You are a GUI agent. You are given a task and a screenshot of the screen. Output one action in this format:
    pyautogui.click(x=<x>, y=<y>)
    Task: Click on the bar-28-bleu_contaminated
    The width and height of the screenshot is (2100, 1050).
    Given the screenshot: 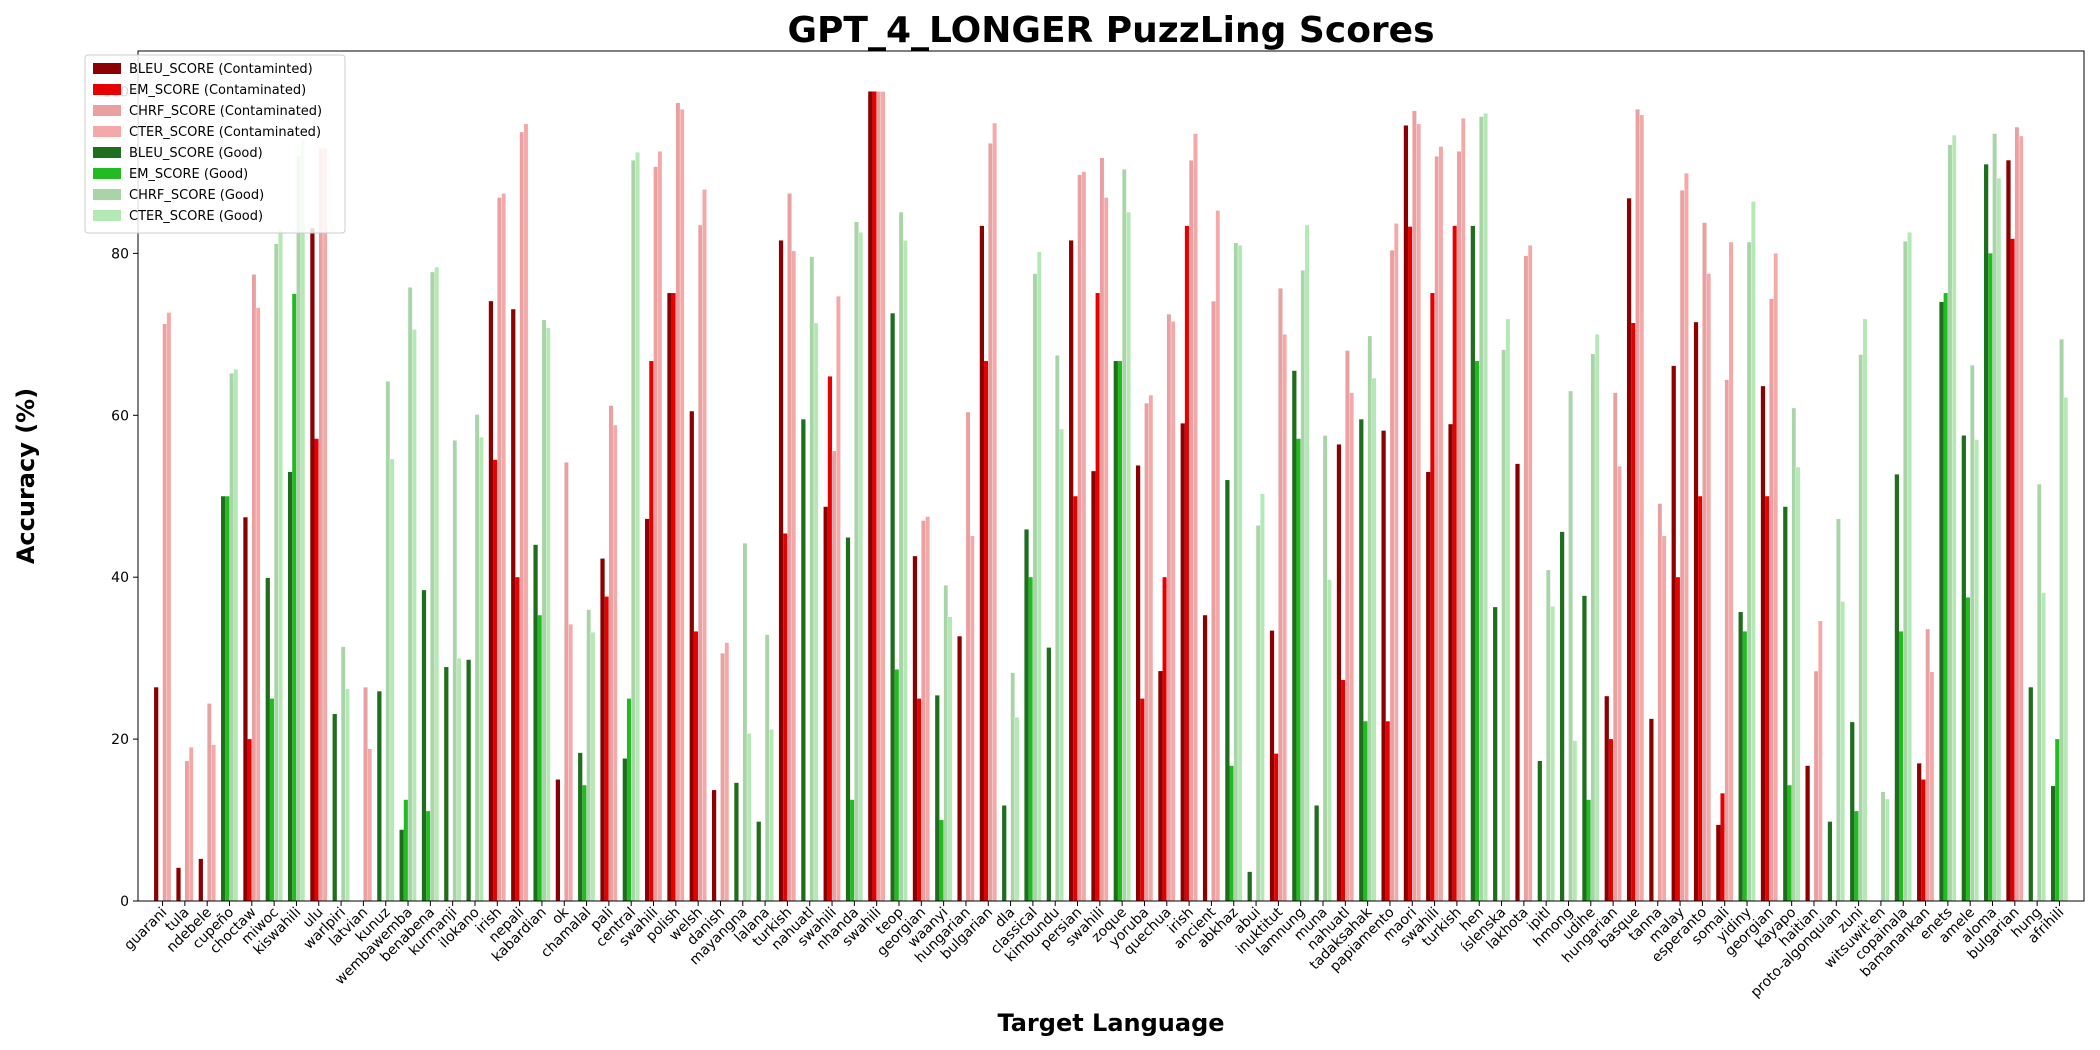 What is the action you would take?
    pyautogui.click(x=781, y=570)
    